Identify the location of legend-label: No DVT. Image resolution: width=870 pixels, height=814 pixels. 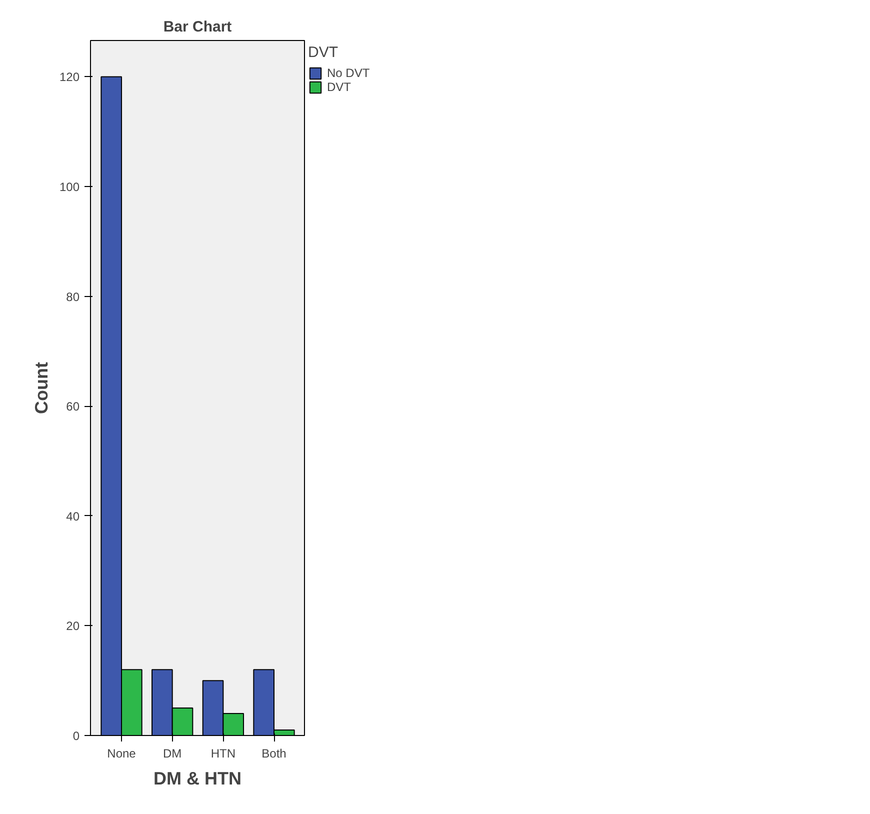
(348, 73).